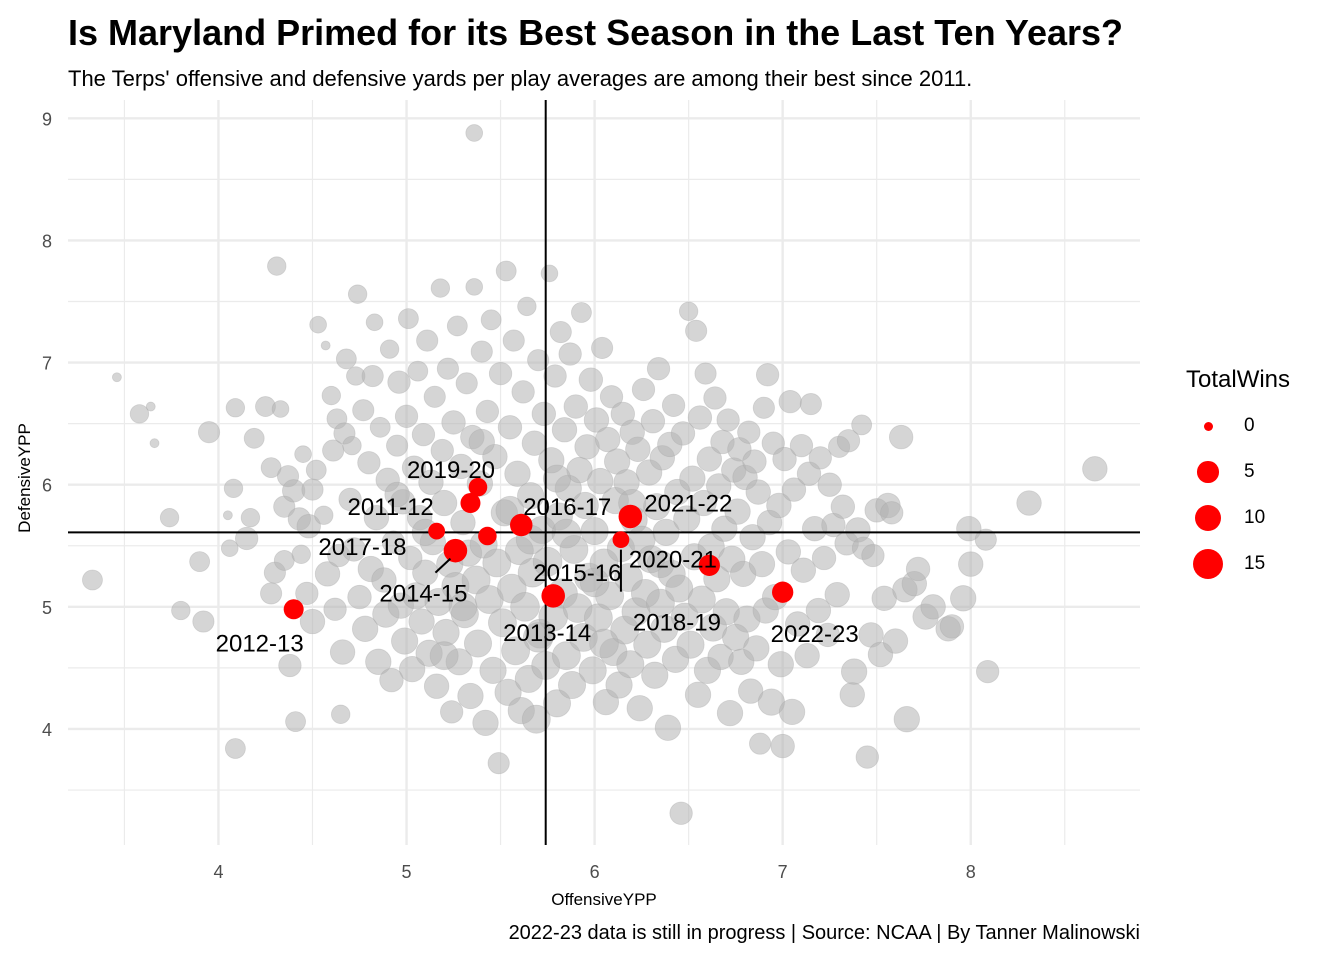 This screenshot has height=960, width=1344. Describe the element at coordinates (47, 486) in the screenshot. I see `y-tick-label: 6` at that location.